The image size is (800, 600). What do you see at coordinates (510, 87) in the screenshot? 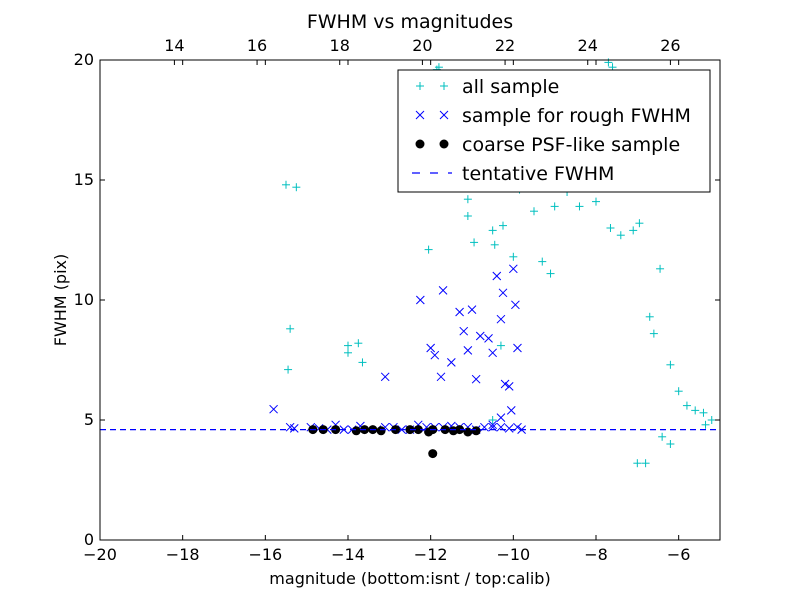
I see `legend-label-0: all sample` at bounding box center [510, 87].